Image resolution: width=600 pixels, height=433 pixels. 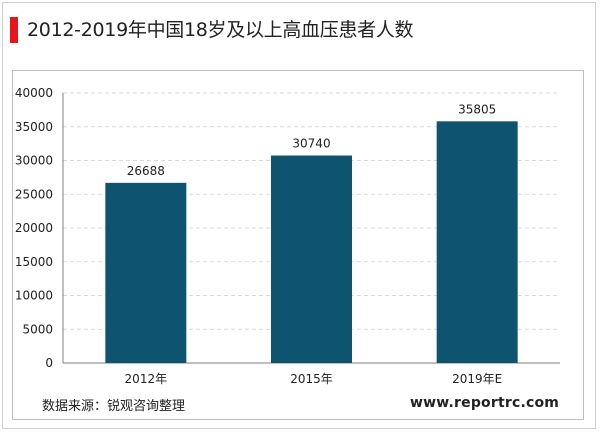 I want to click on bar-value-label: 35805, so click(x=477, y=109).